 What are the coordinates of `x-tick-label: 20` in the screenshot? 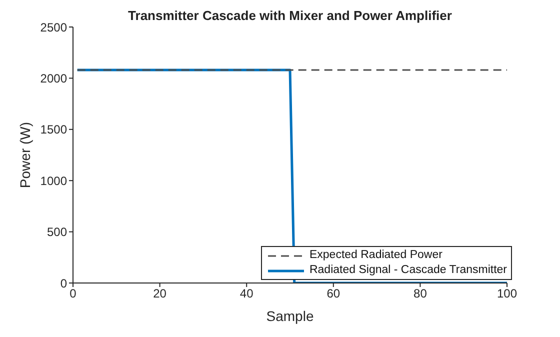 It's located at (160, 293).